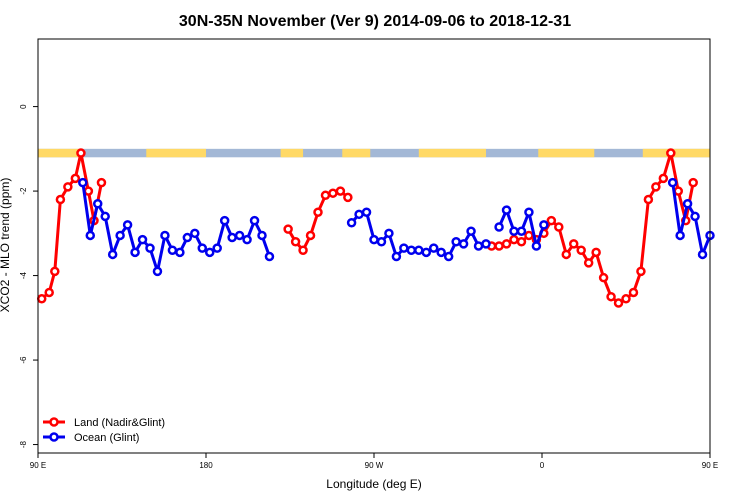 The height and width of the screenshot is (500, 750). What do you see at coordinates (6, 245) in the screenshot?
I see `y-axis-label: XCO2 - MLO trend (ppm)` at bounding box center [6, 245].